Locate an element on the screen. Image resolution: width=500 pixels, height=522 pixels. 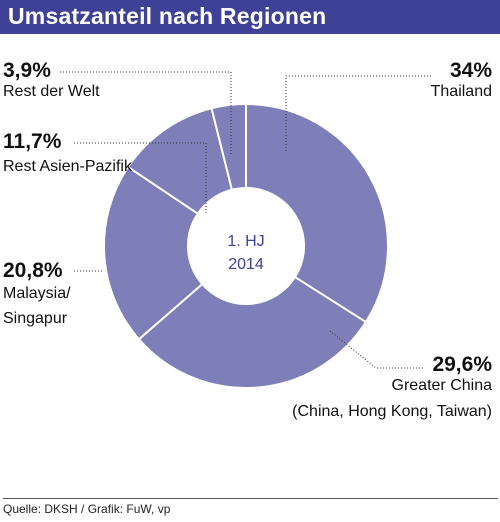
center-label-line2: 2014 is located at coordinates (246, 264).